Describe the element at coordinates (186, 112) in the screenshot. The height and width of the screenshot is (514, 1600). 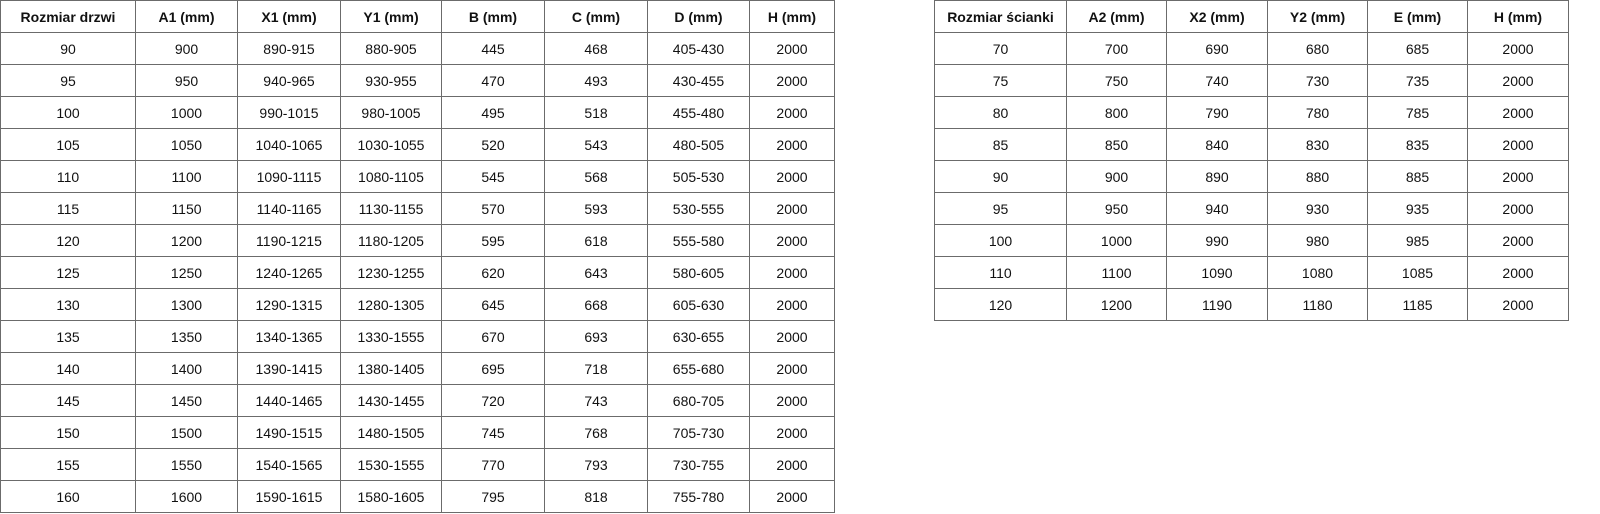
I see `table-cell: 1000` at that location.